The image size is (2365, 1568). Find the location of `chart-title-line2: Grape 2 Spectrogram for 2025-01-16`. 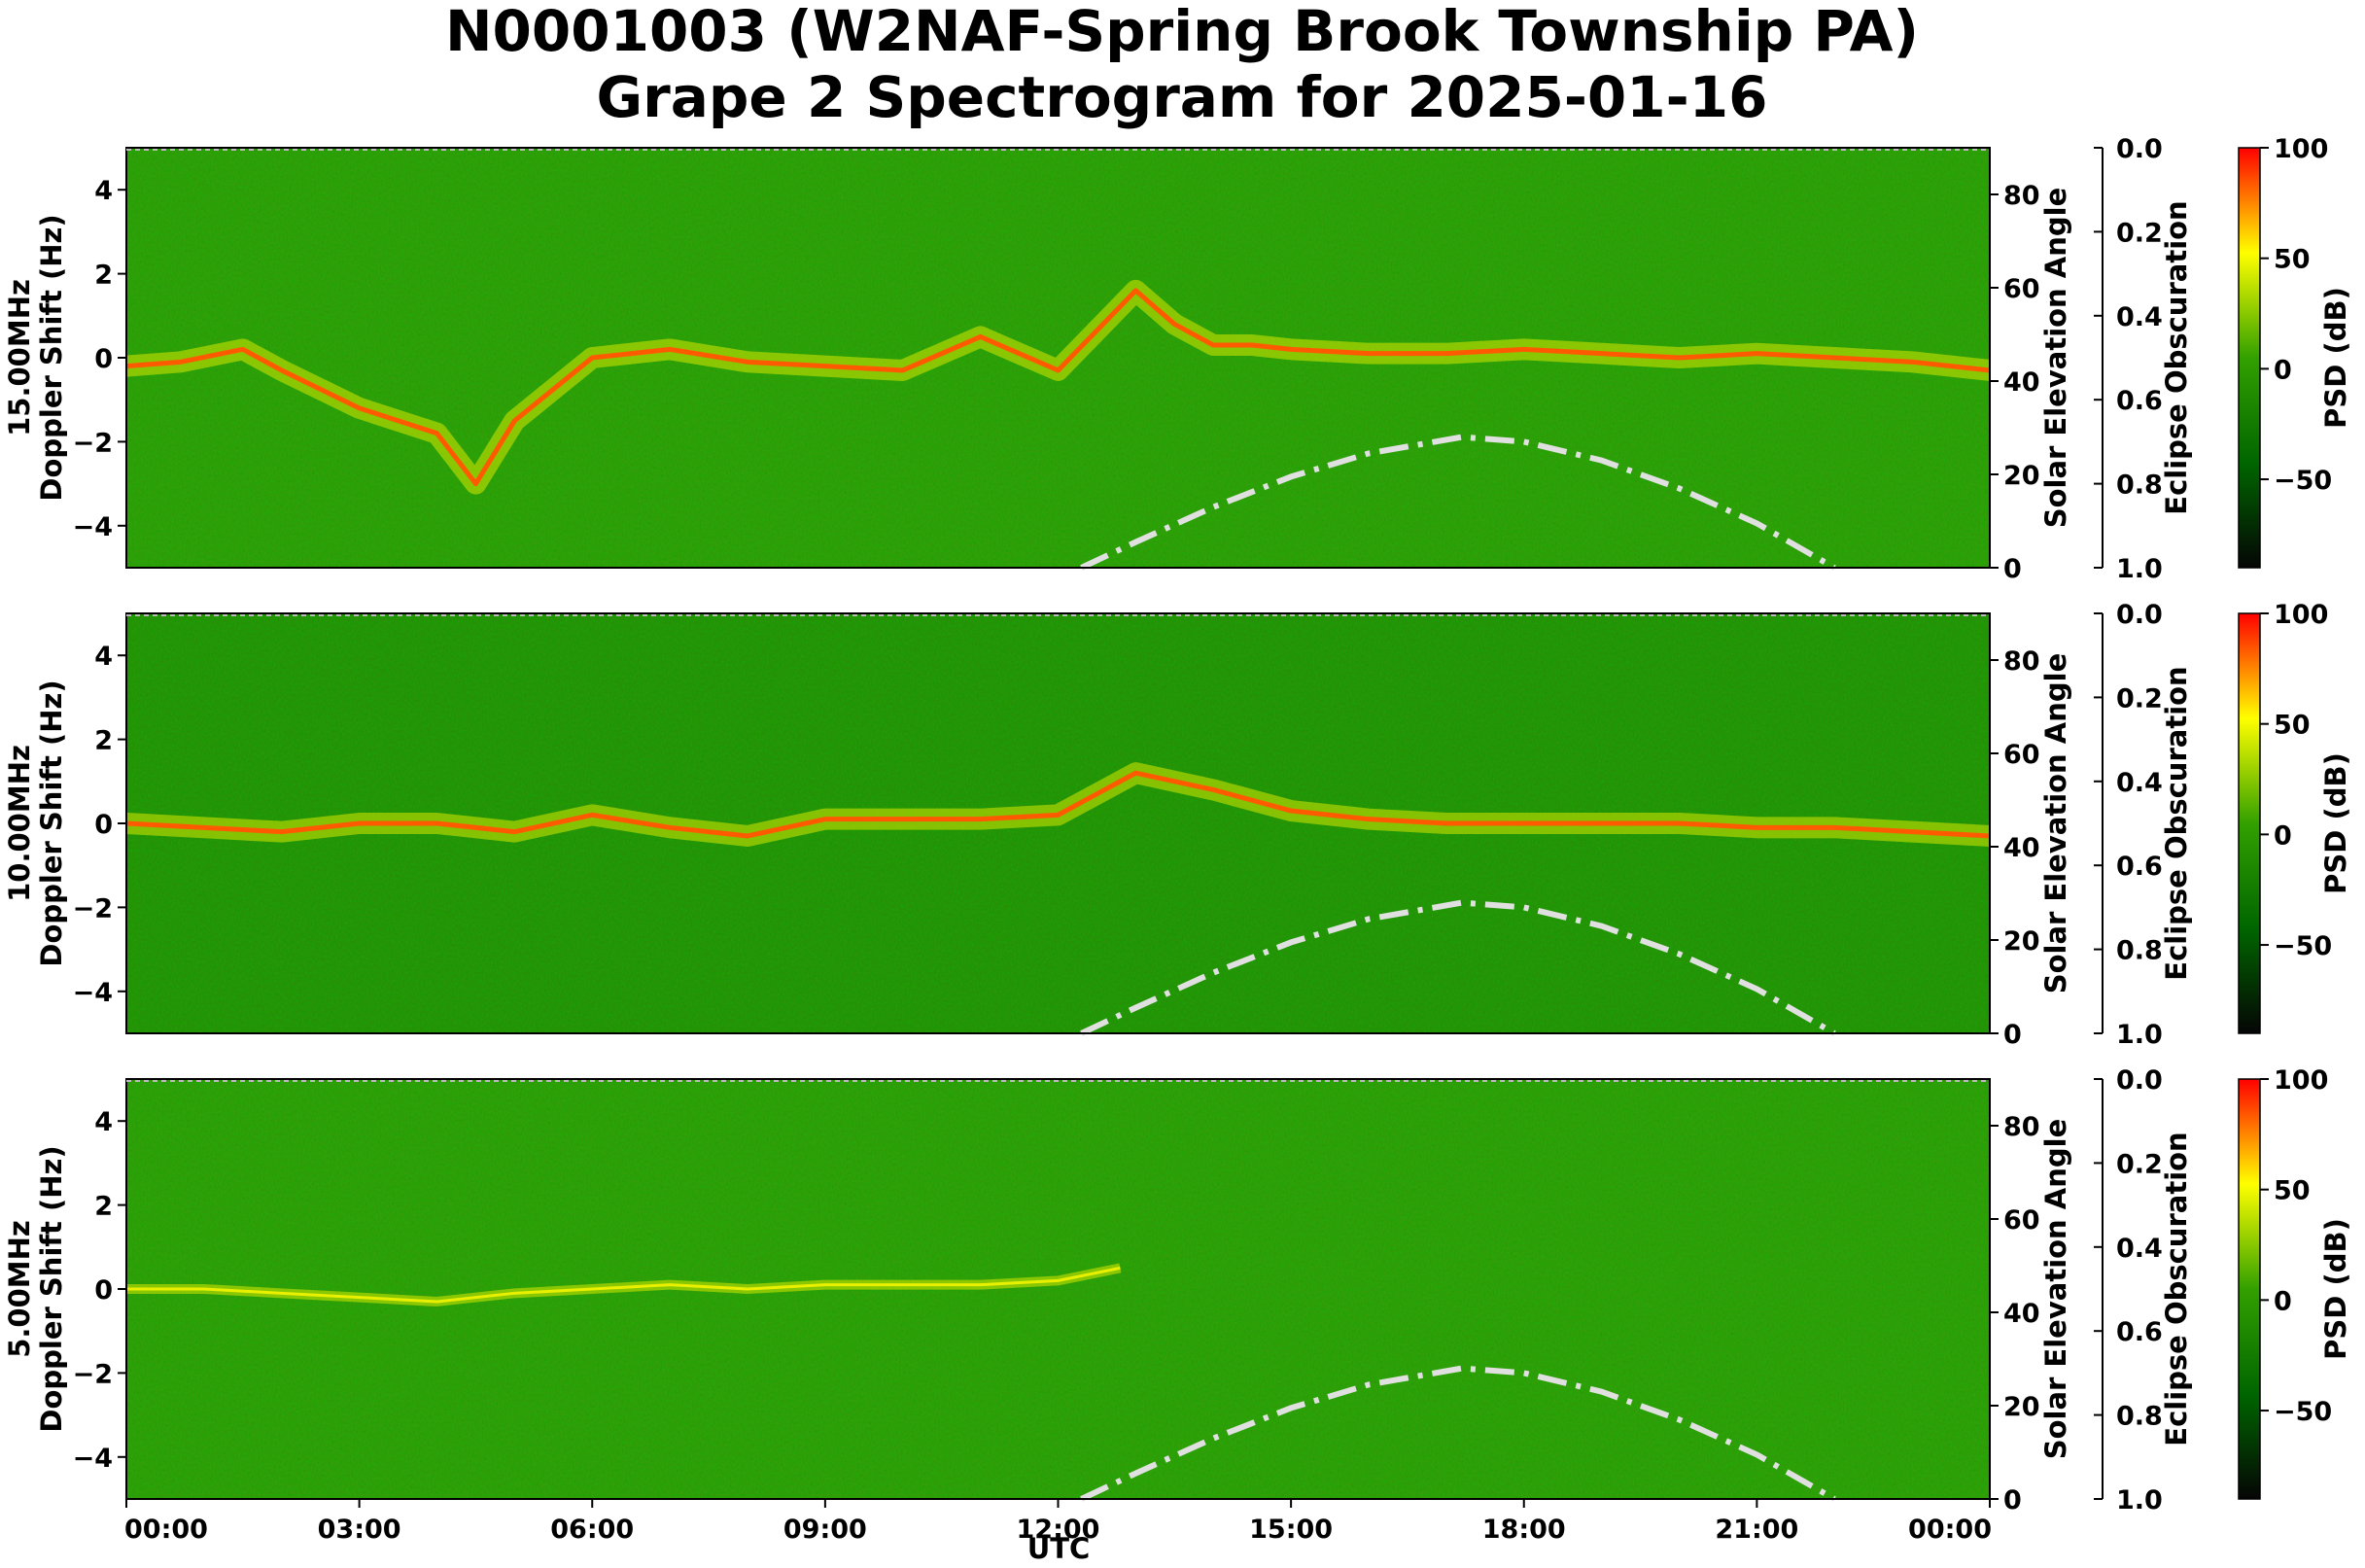

chart-title-line2: Grape 2 Spectrogram for 2025-01-16 is located at coordinates (1182, 97).